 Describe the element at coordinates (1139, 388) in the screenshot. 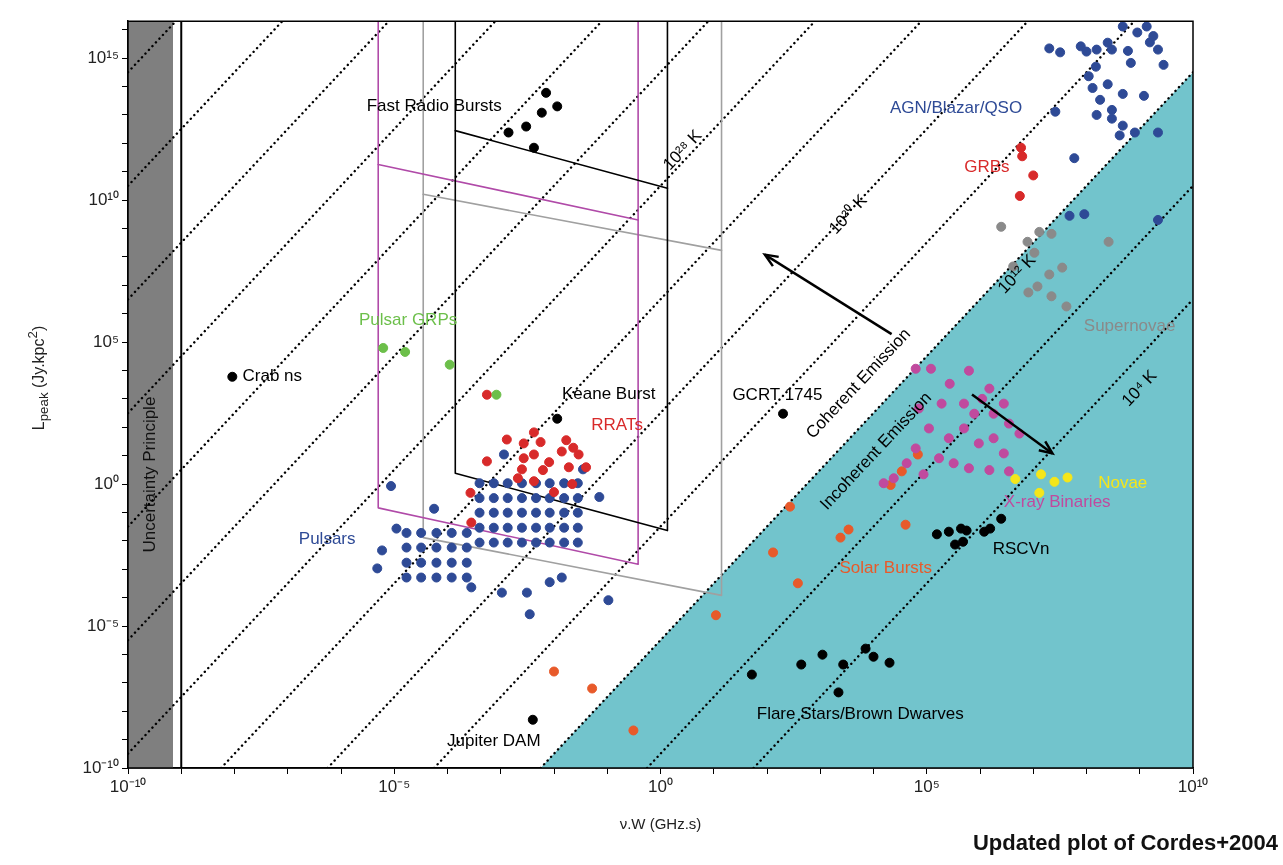

I see `text: 10⁴ K` at that location.